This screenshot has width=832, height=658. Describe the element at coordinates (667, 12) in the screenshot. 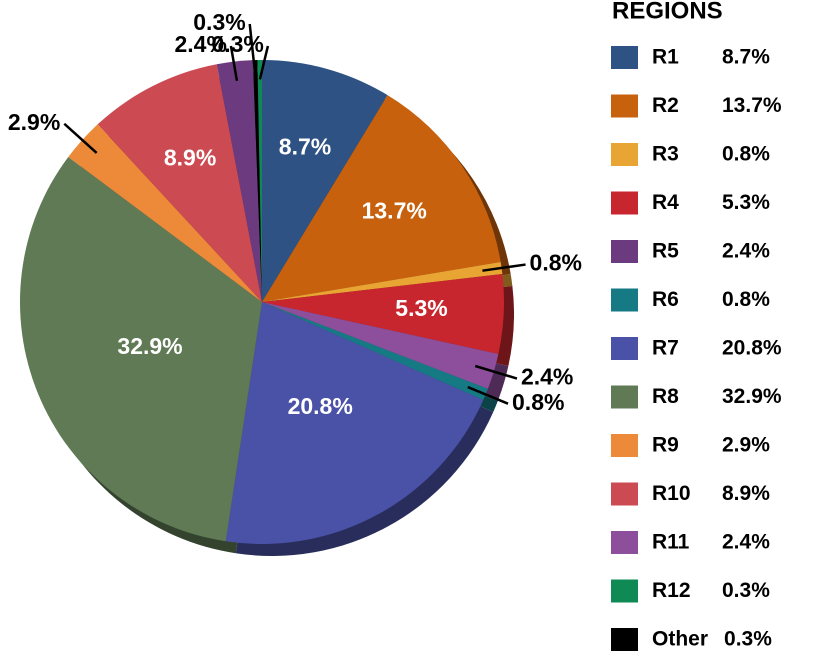

I see `legend-title: REGIONS` at that location.